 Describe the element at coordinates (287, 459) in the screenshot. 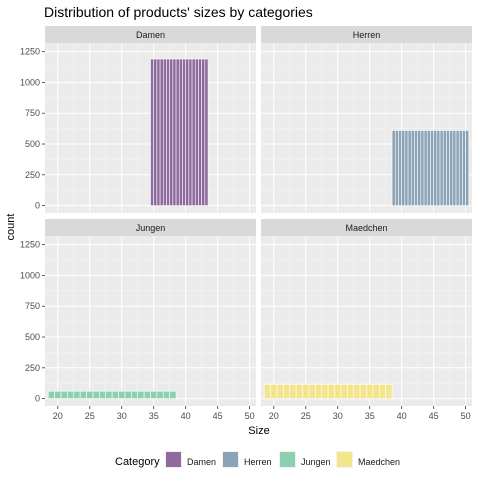

I see `legend-key-jungen` at that location.